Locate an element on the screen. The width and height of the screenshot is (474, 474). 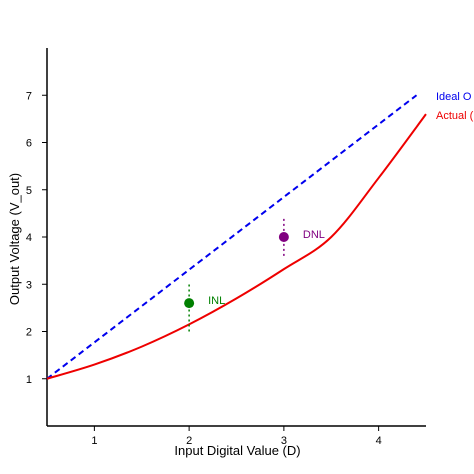
dnl-label: DNL is located at coordinates (314, 235).